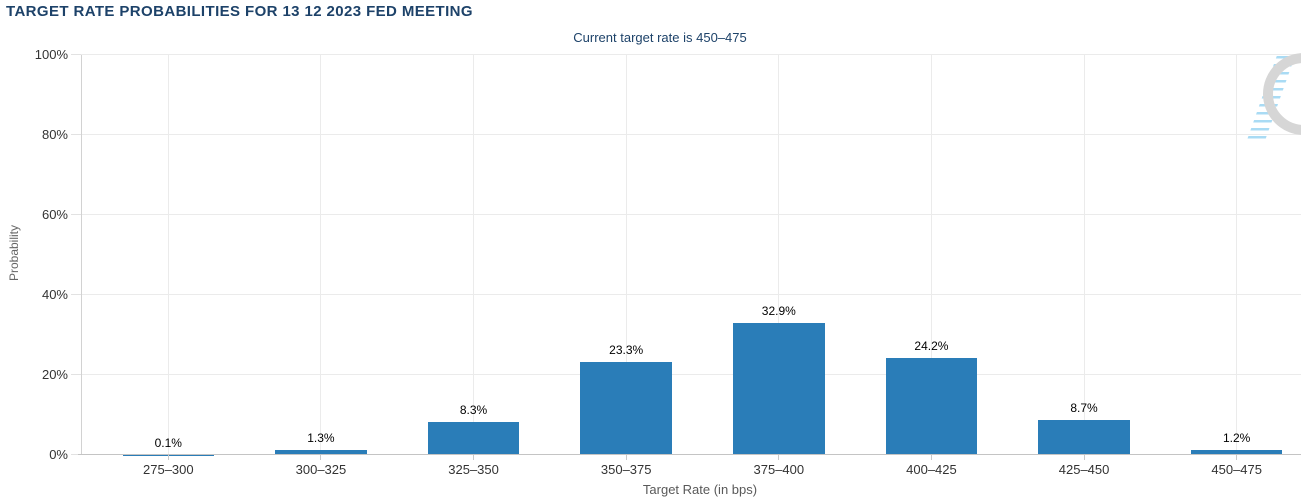  Describe the element at coordinates (54, 134) in the screenshot. I see `y-tick-label: 80%` at that location.